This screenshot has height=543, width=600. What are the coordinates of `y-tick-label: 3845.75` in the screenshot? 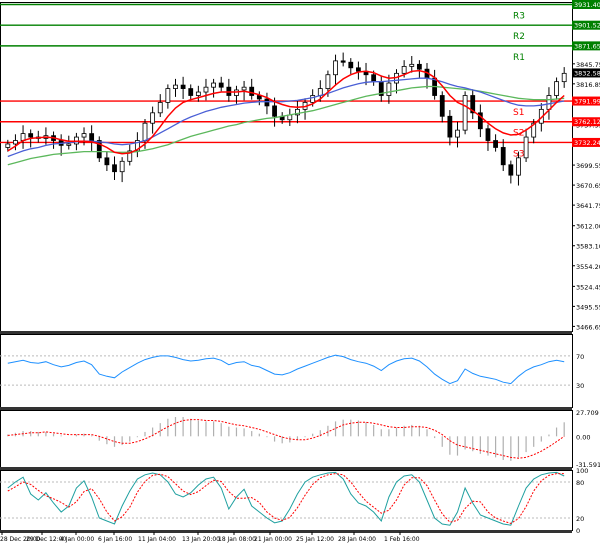 It's located at (588, 65).